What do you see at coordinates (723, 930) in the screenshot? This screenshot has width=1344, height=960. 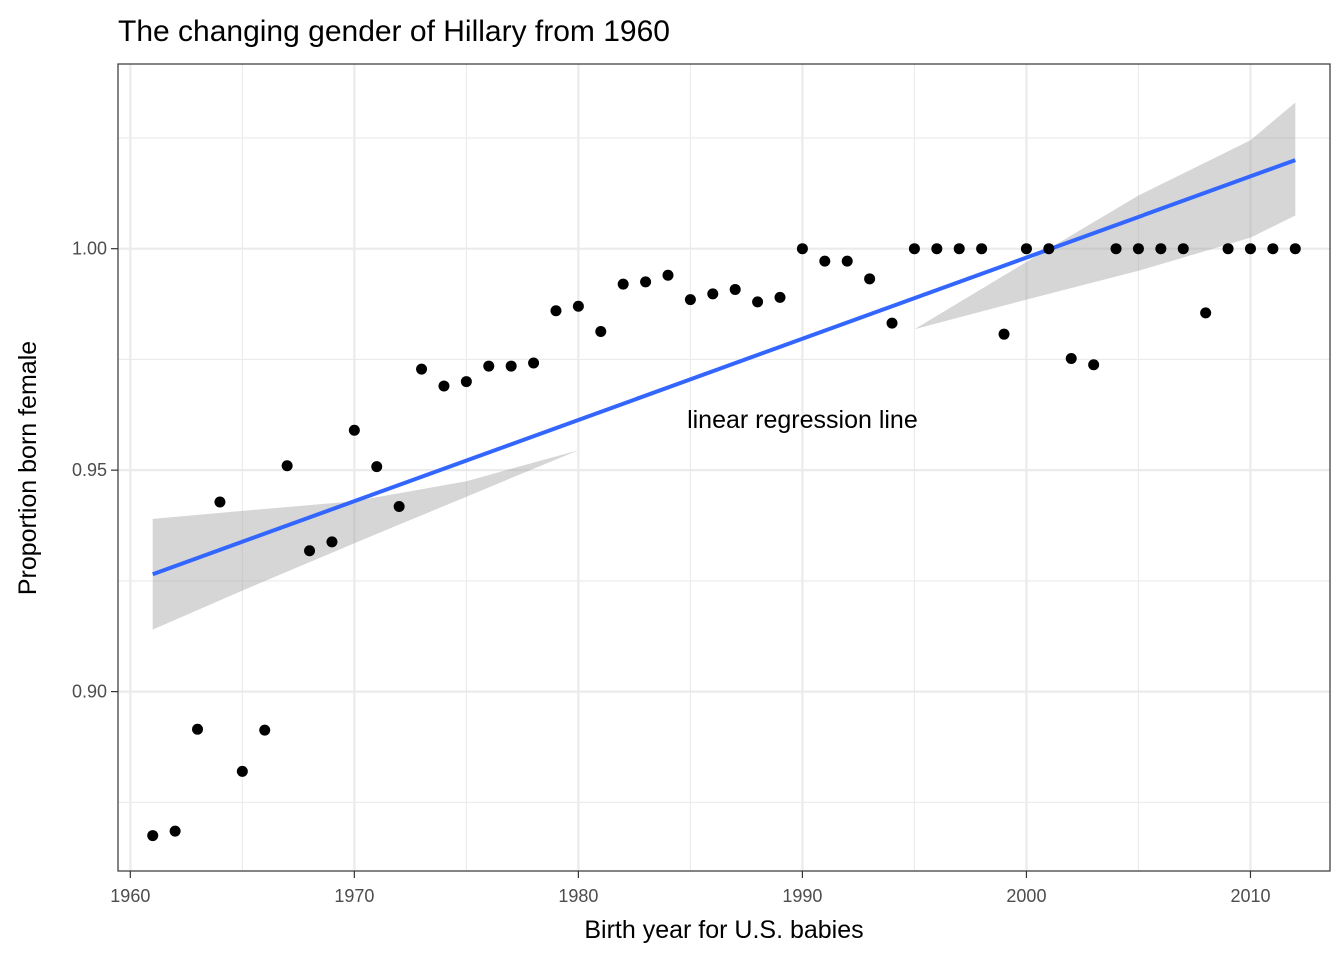 I see `x-axis-label: Birth year for U.S. babies` at bounding box center [723, 930].